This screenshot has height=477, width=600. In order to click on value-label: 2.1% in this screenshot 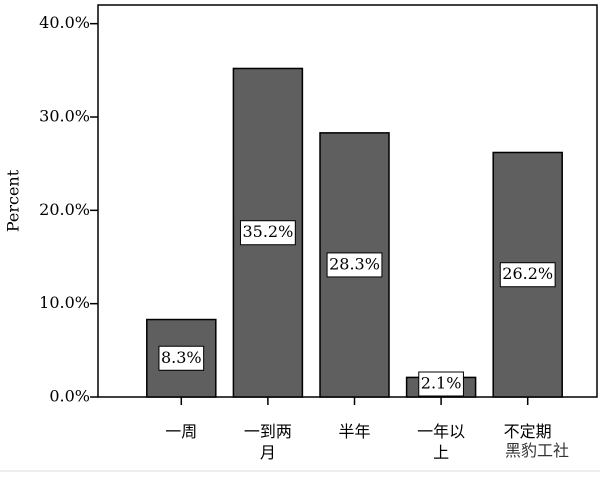, I will do `click(441, 383)`.